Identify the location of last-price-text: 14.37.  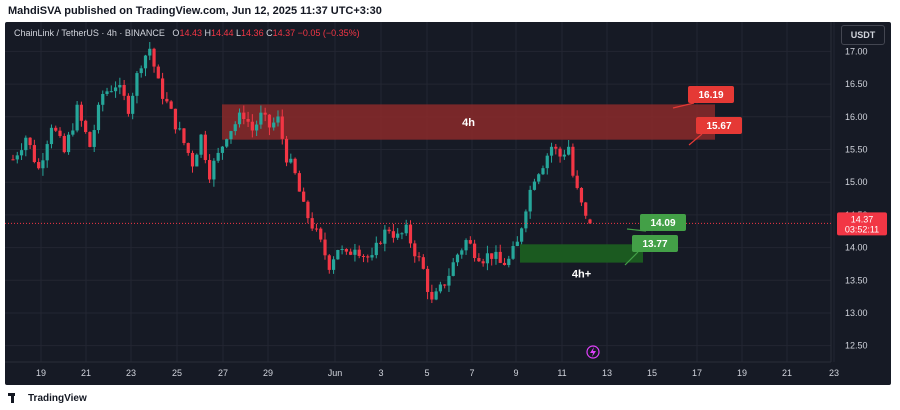
(862, 219).